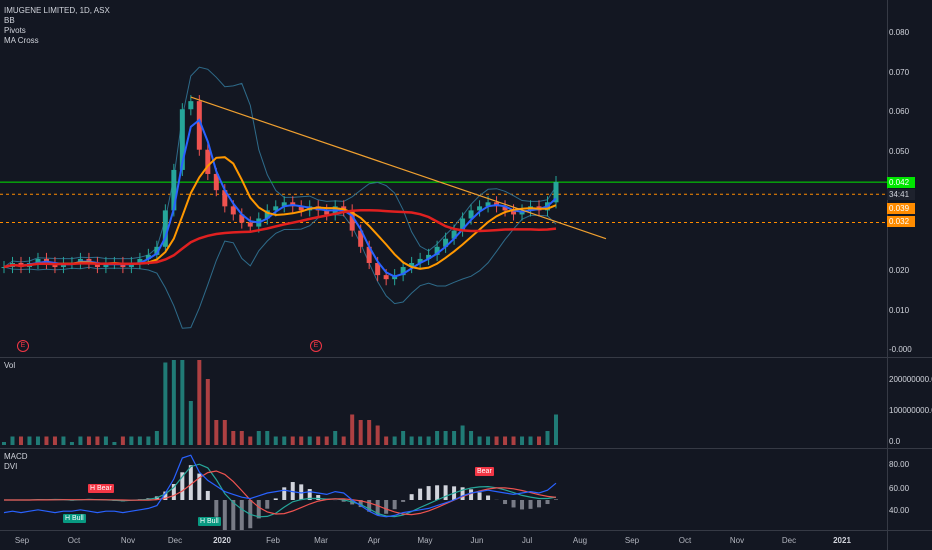 The image size is (932, 550). I want to click on time-tick: Mar, so click(321, 540).